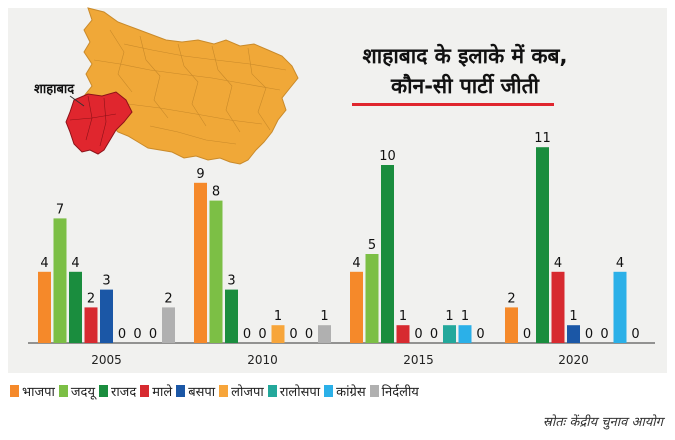  I want to click on bar-label-2020-7: 0, so click(604, 334).